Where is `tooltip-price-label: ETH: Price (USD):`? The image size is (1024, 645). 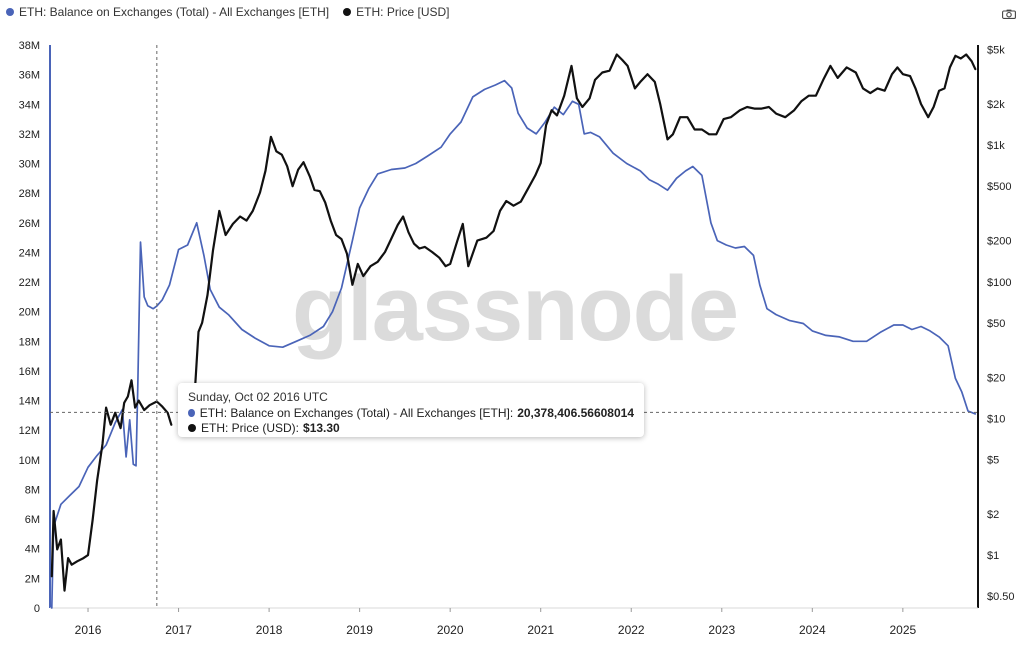 tooltip-price-label: ETH: Price (USD): is located at coordinates (250, 427).